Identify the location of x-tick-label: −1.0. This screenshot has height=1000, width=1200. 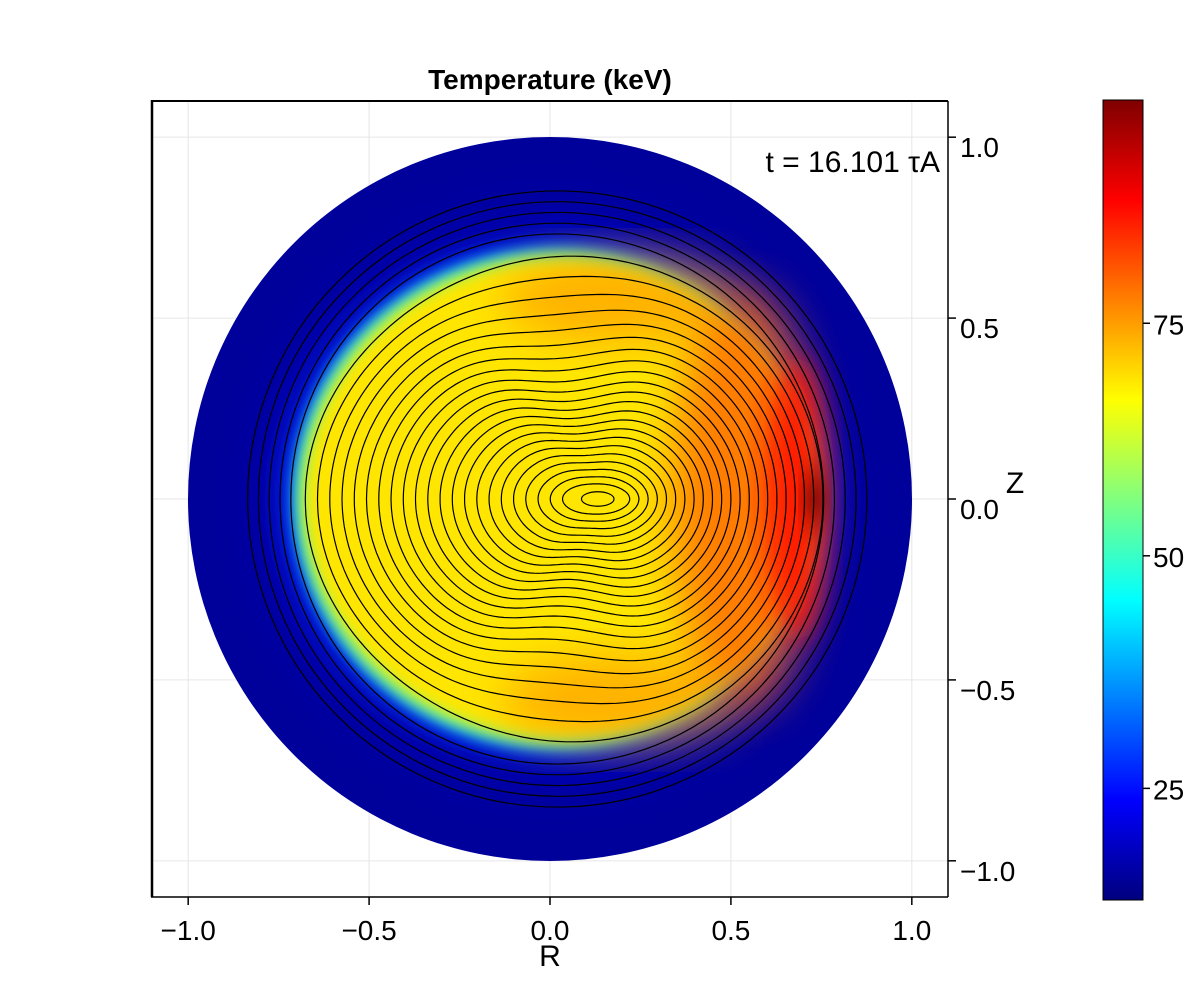
(188, 930).